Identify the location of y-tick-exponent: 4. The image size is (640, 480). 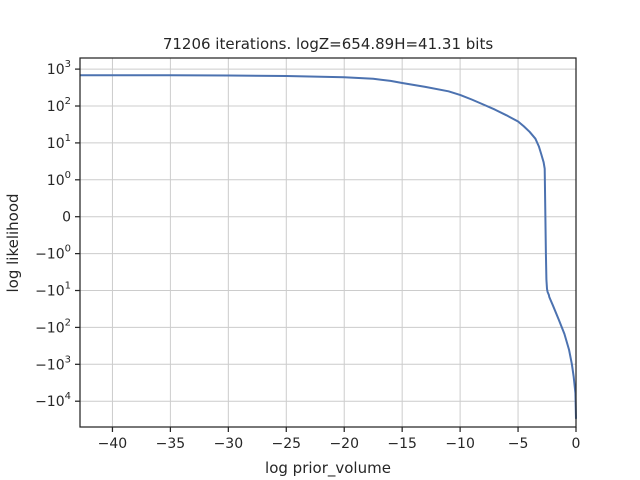
(68, 396).